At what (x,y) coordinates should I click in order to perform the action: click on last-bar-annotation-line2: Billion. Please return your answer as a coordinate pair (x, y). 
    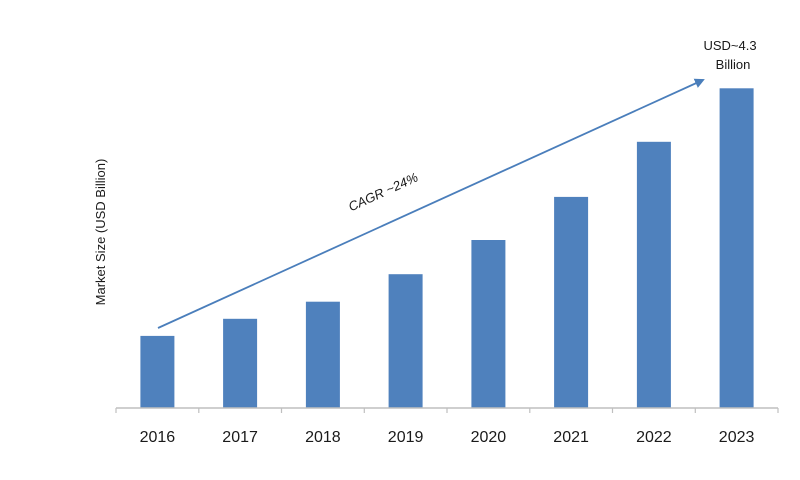
    Looking at the image, I should click on (733, 64).